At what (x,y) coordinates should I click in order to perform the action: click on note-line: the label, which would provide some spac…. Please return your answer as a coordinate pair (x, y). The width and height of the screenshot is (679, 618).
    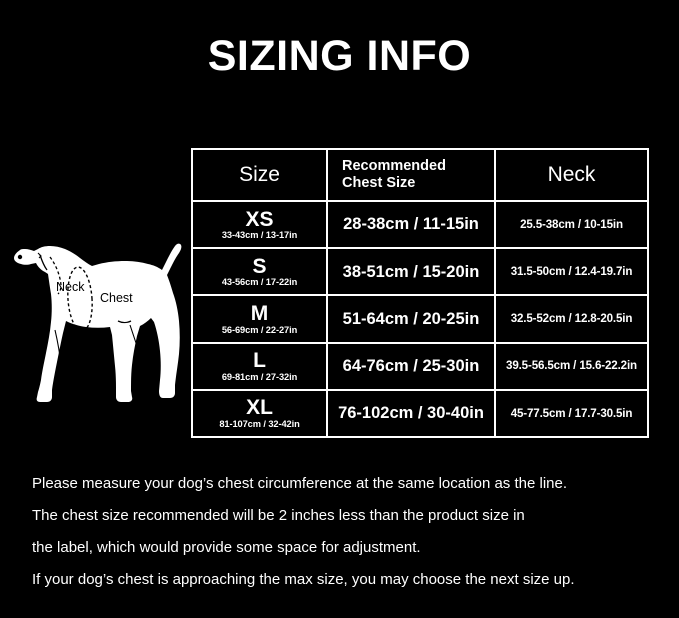
    Looking at the image, I should click on (226, 547).